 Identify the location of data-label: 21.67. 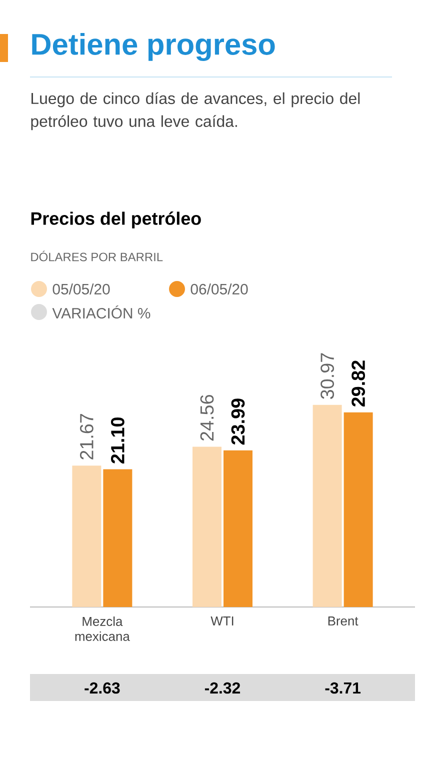
(87, 437).